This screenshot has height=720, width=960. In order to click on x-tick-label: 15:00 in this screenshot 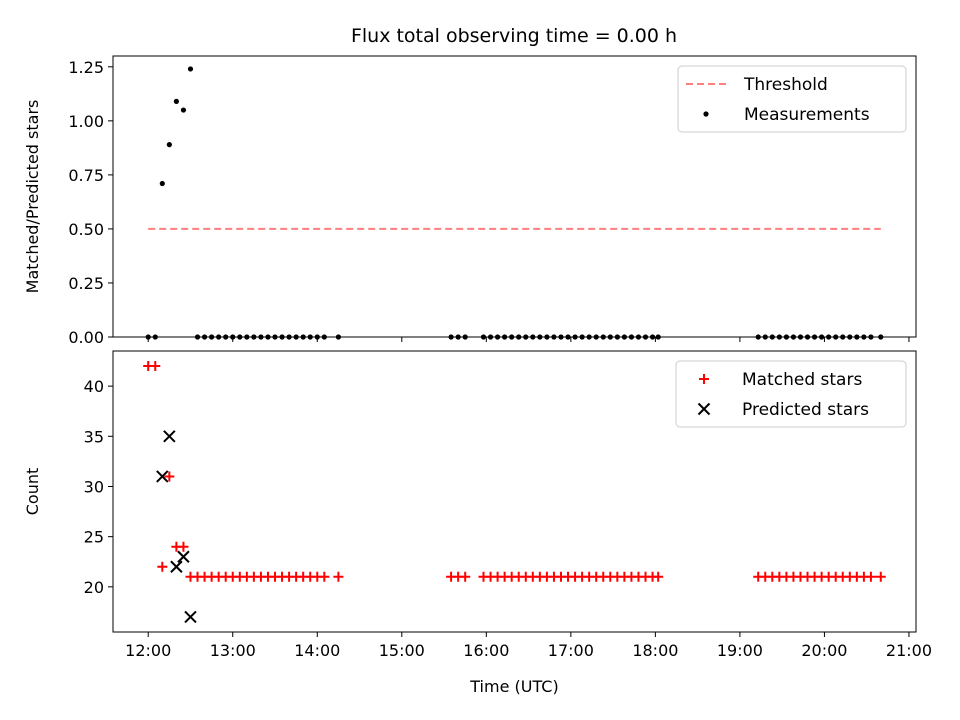, I will do `click(402, 650)`.